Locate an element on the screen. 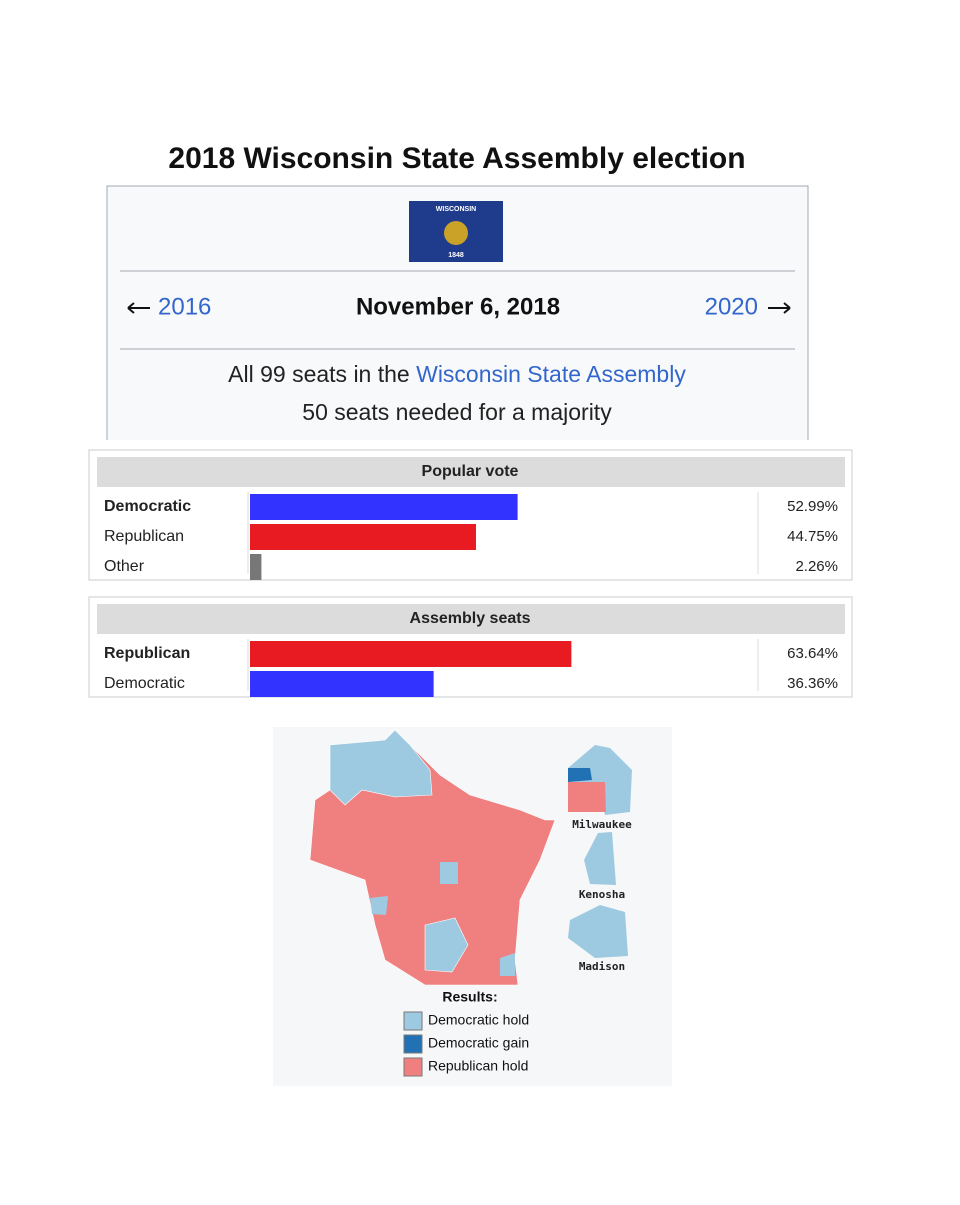 Image resolution: width=960 pixels, height=1205 pixels. box-title: Popular vote is located at coordinates (470, 471).